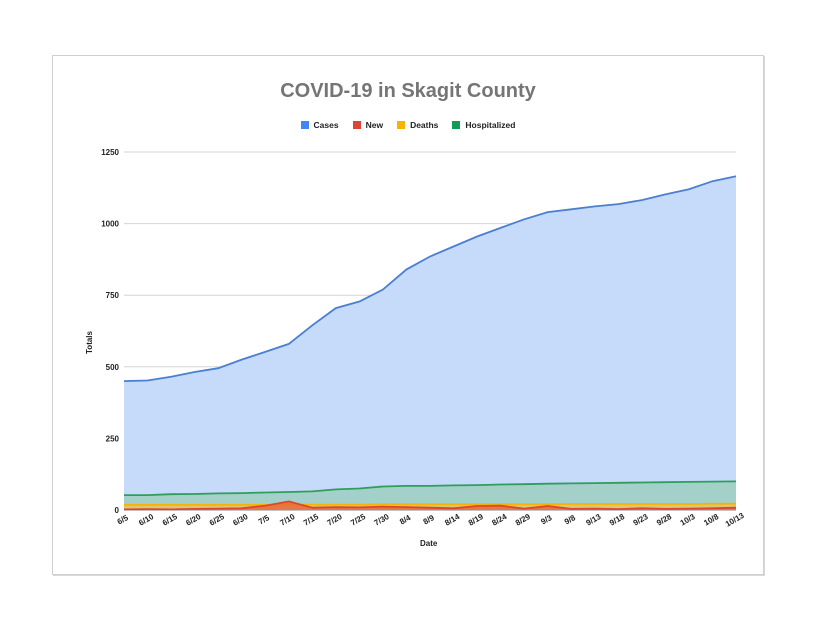  What do you see at coordinates (113, 438) in the screenshot?
I see `y-tick-label: 250` at bounding box center [113, 438].